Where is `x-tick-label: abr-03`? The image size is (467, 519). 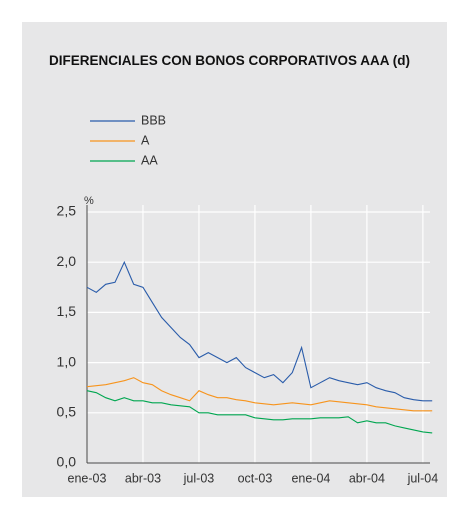
x-tick-label: abr-03 is located at coordinates (143, 478).